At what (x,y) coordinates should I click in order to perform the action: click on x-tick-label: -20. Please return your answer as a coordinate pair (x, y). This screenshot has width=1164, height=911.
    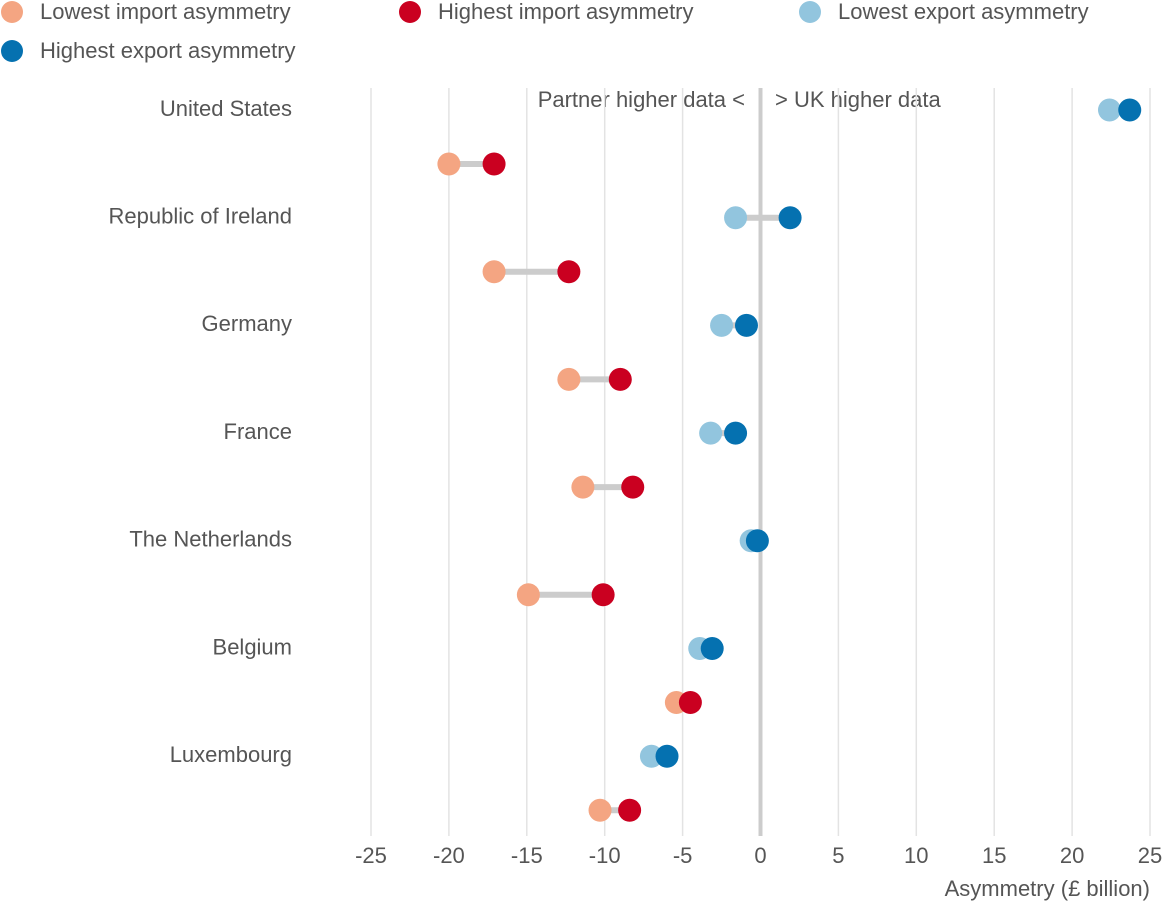
    Looking at the image, I should click on (449, 855).